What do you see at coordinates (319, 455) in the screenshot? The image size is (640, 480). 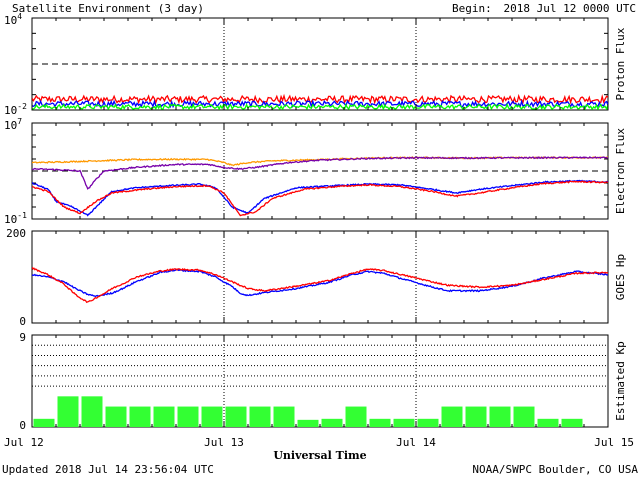 I see `x-axis-title: Universal Time` at bounding box center [319, 455].